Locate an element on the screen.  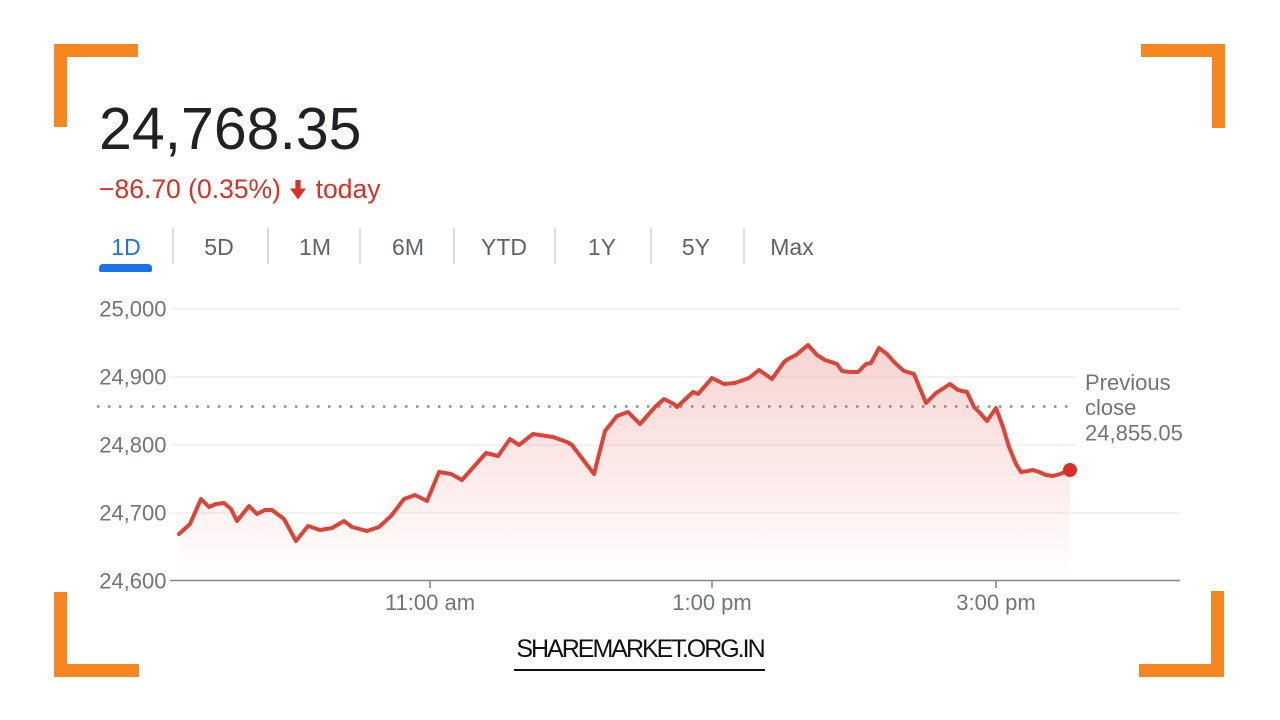
svg-text: 25,000 is located at coordinates (132, 309).